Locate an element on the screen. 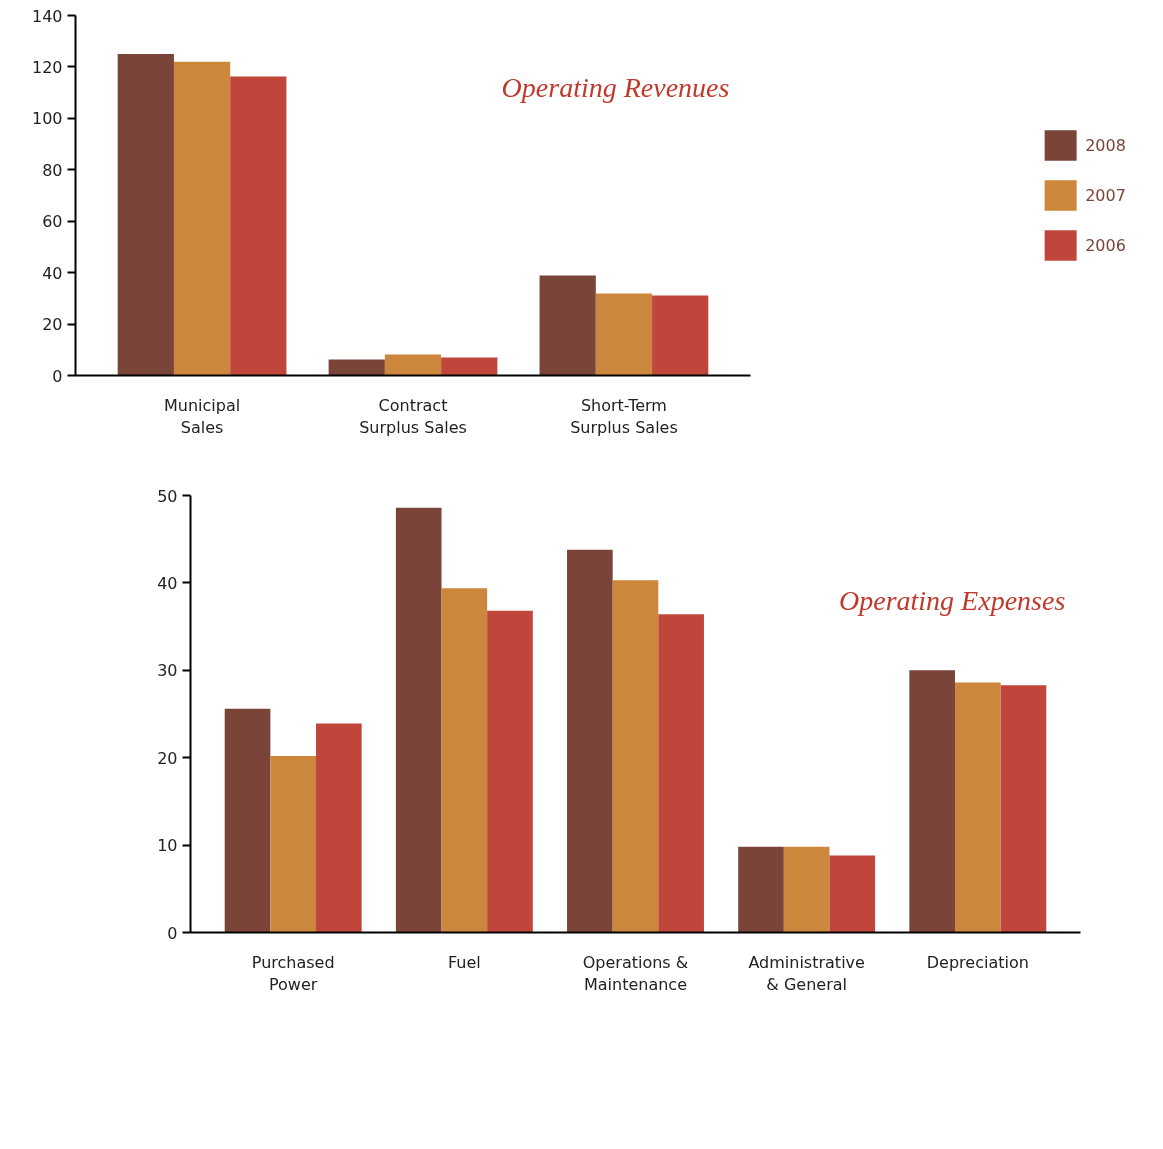 The height and width of the screenshot is (1149, 1163). legend-label: 2007 is located at coordinates (1105, 195).